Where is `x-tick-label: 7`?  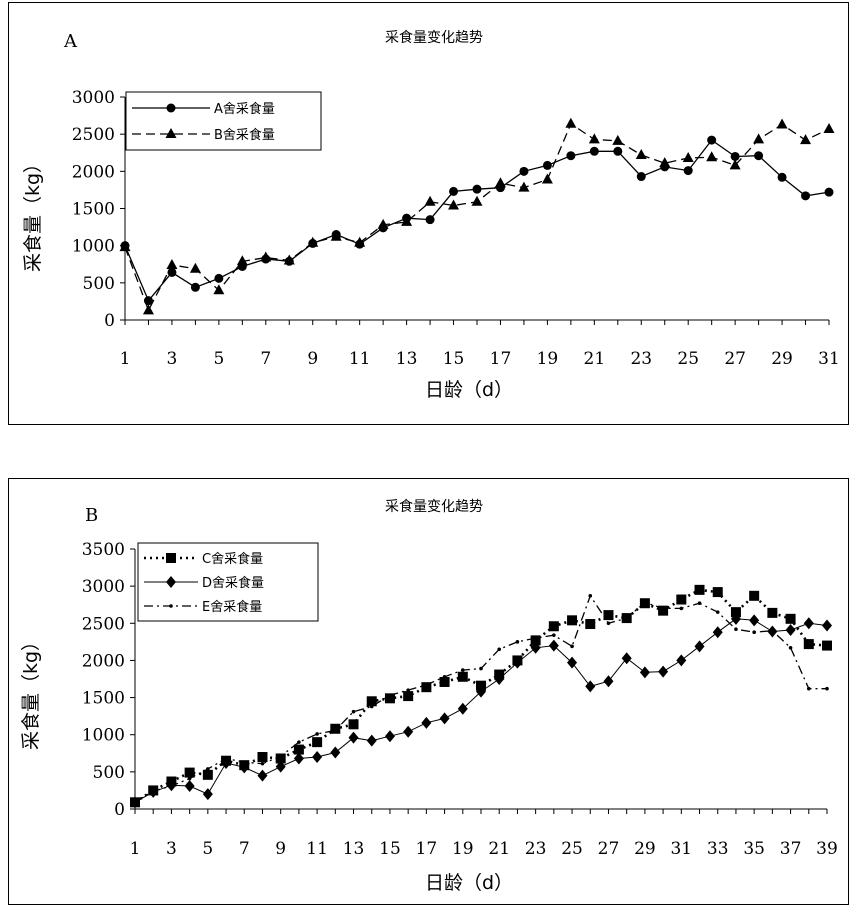
x-tick-label: 7 is located at coordinates (244, 849).